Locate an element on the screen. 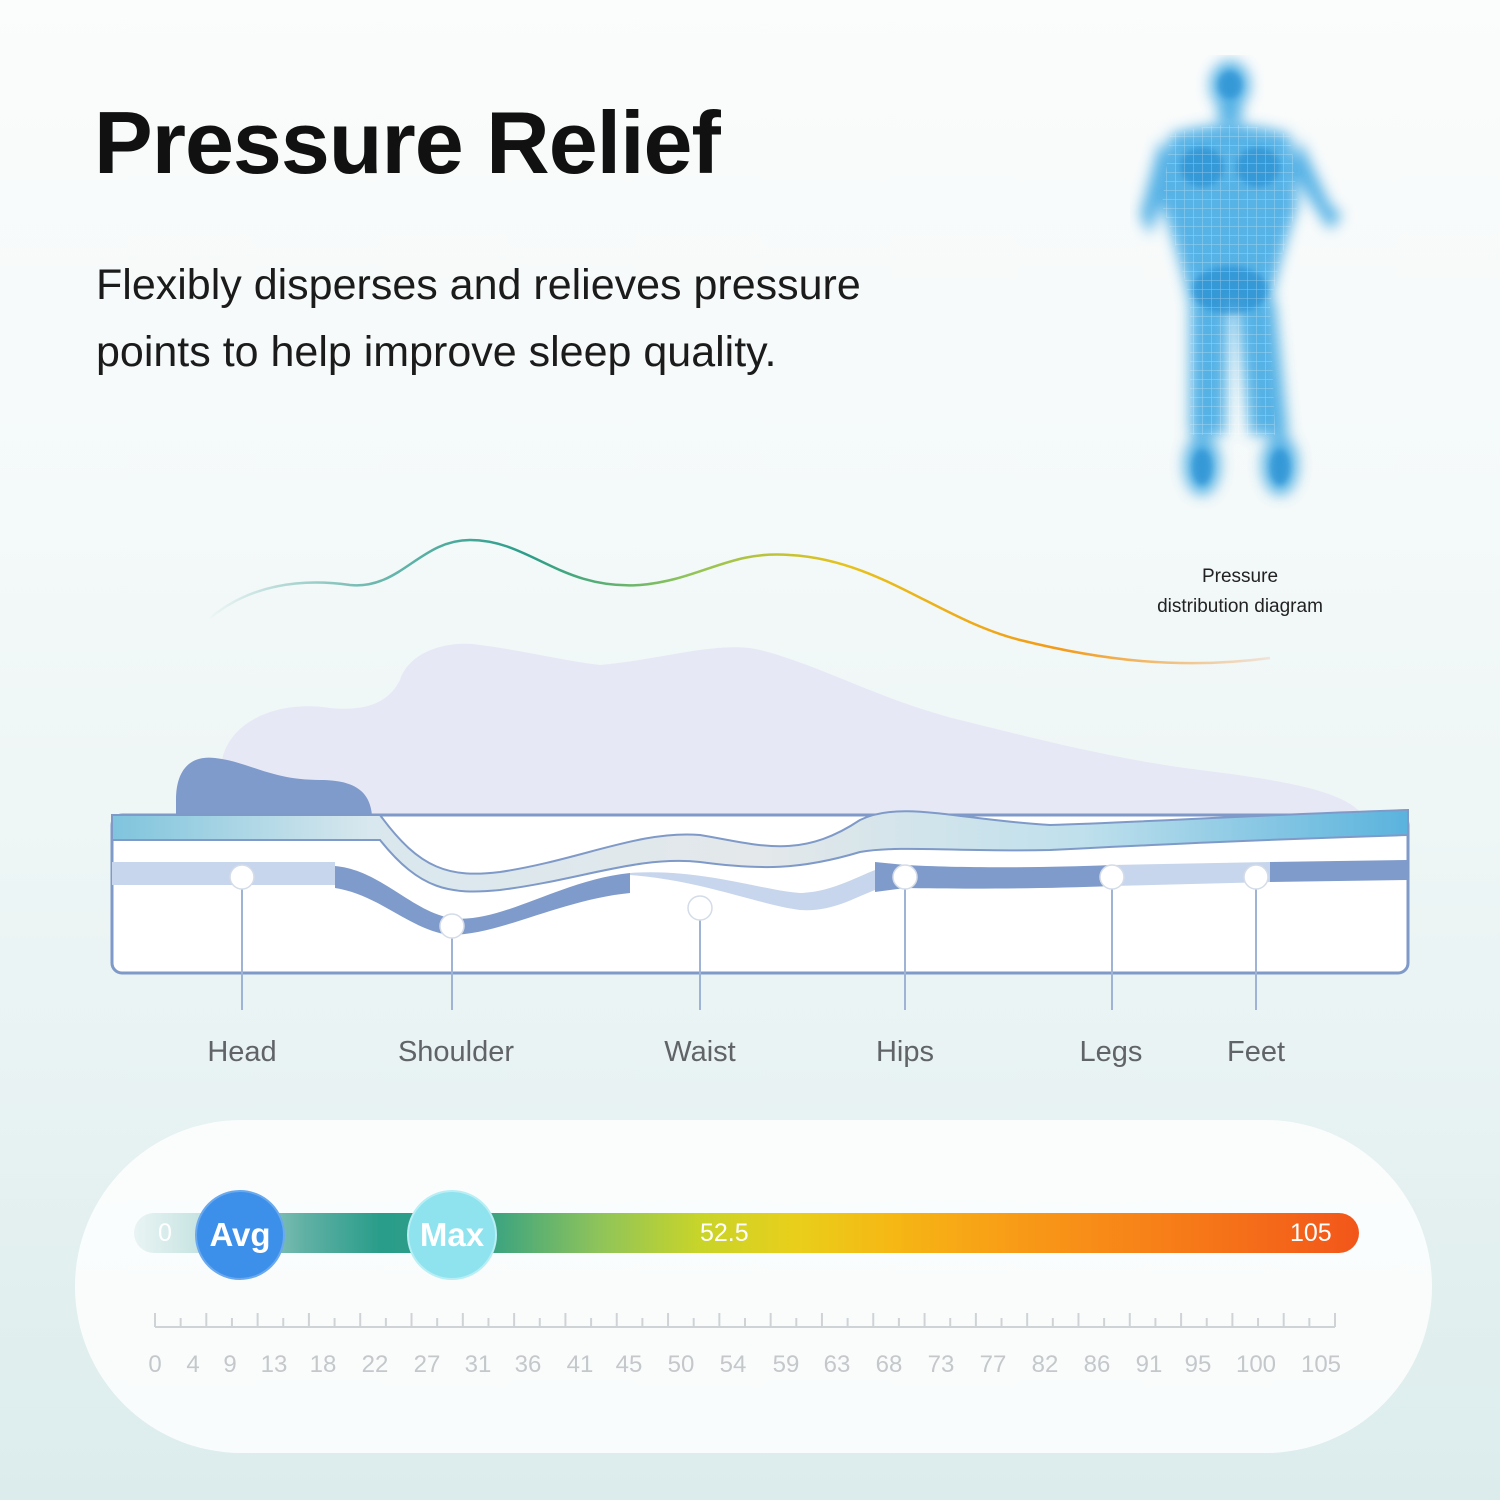  zone-label-feet: Feet is located at coordinates (1256, 1052).